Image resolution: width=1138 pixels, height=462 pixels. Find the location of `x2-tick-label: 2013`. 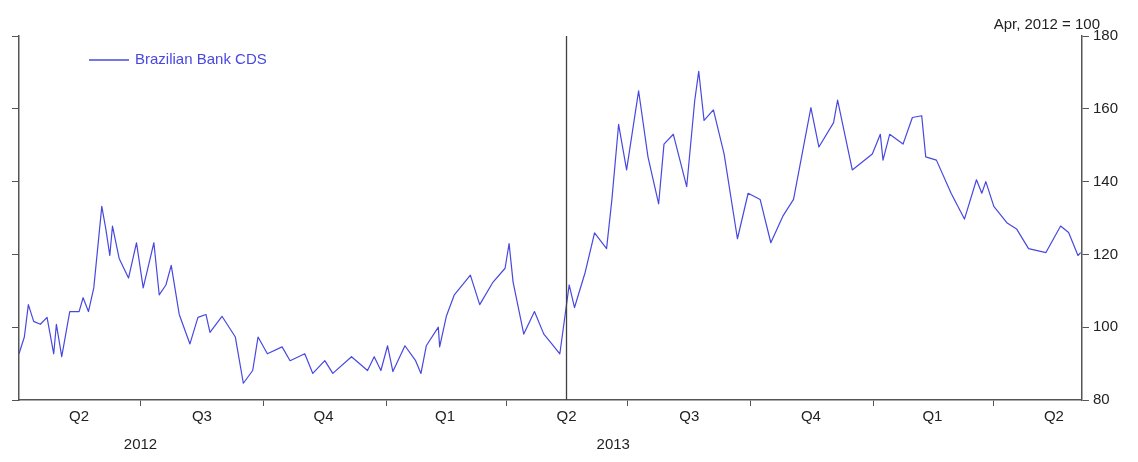

x2-tick-label: 2013 is located at coordinates (613, 444).